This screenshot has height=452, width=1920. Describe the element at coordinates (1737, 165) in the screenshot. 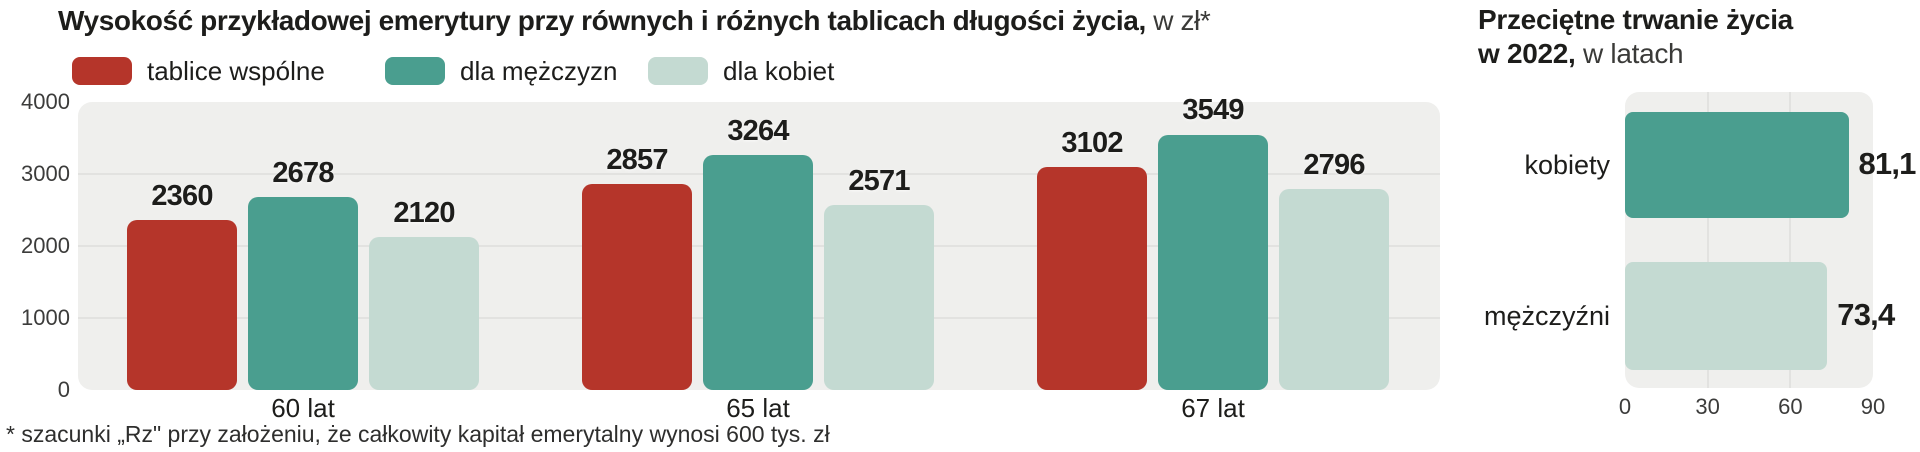

I see `bar-kobiety` at that location.